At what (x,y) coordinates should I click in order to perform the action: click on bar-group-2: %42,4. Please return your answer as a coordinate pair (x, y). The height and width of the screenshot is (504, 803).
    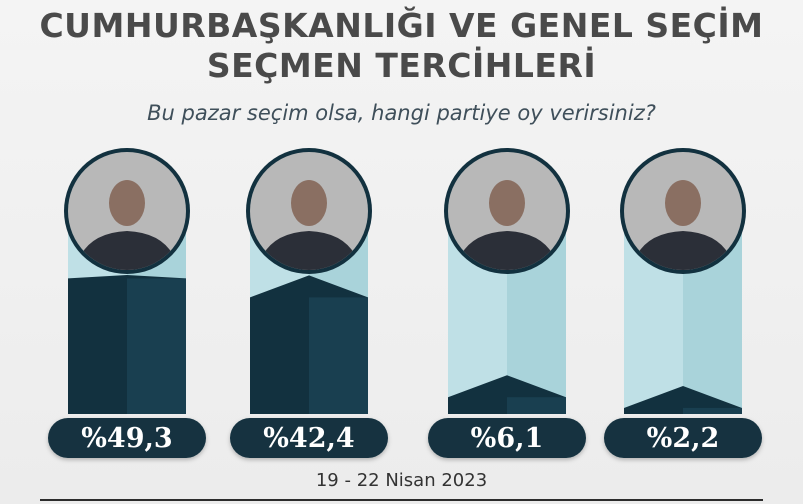
    Looking at the image, I should click on (309, 303).